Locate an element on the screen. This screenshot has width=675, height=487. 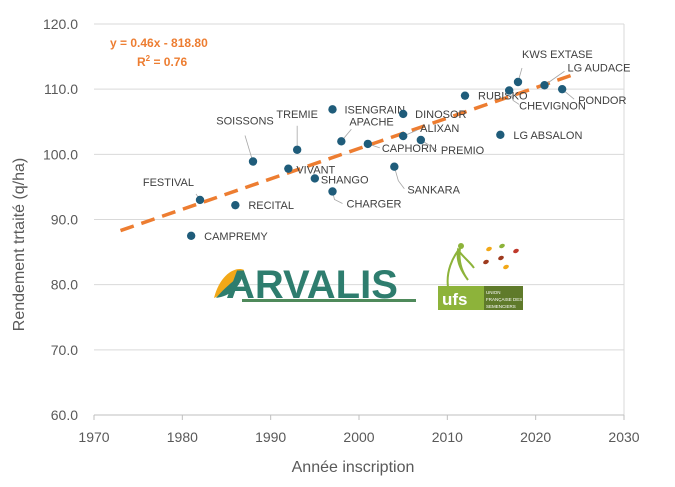
equation-layer: y = 0.46x - 818.80 R2 = 0.76 is located at coordinates (159, 52).